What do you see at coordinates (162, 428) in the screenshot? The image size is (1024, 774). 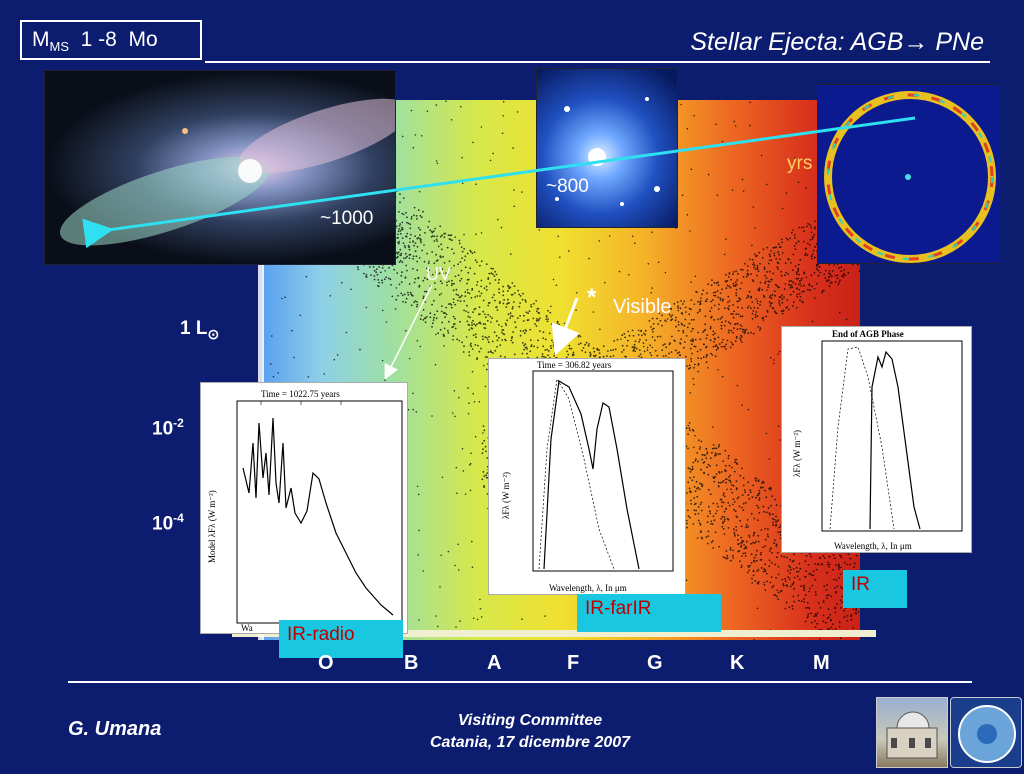 I see `luminosity-base-2: 10` at bounding box center [162, 428].